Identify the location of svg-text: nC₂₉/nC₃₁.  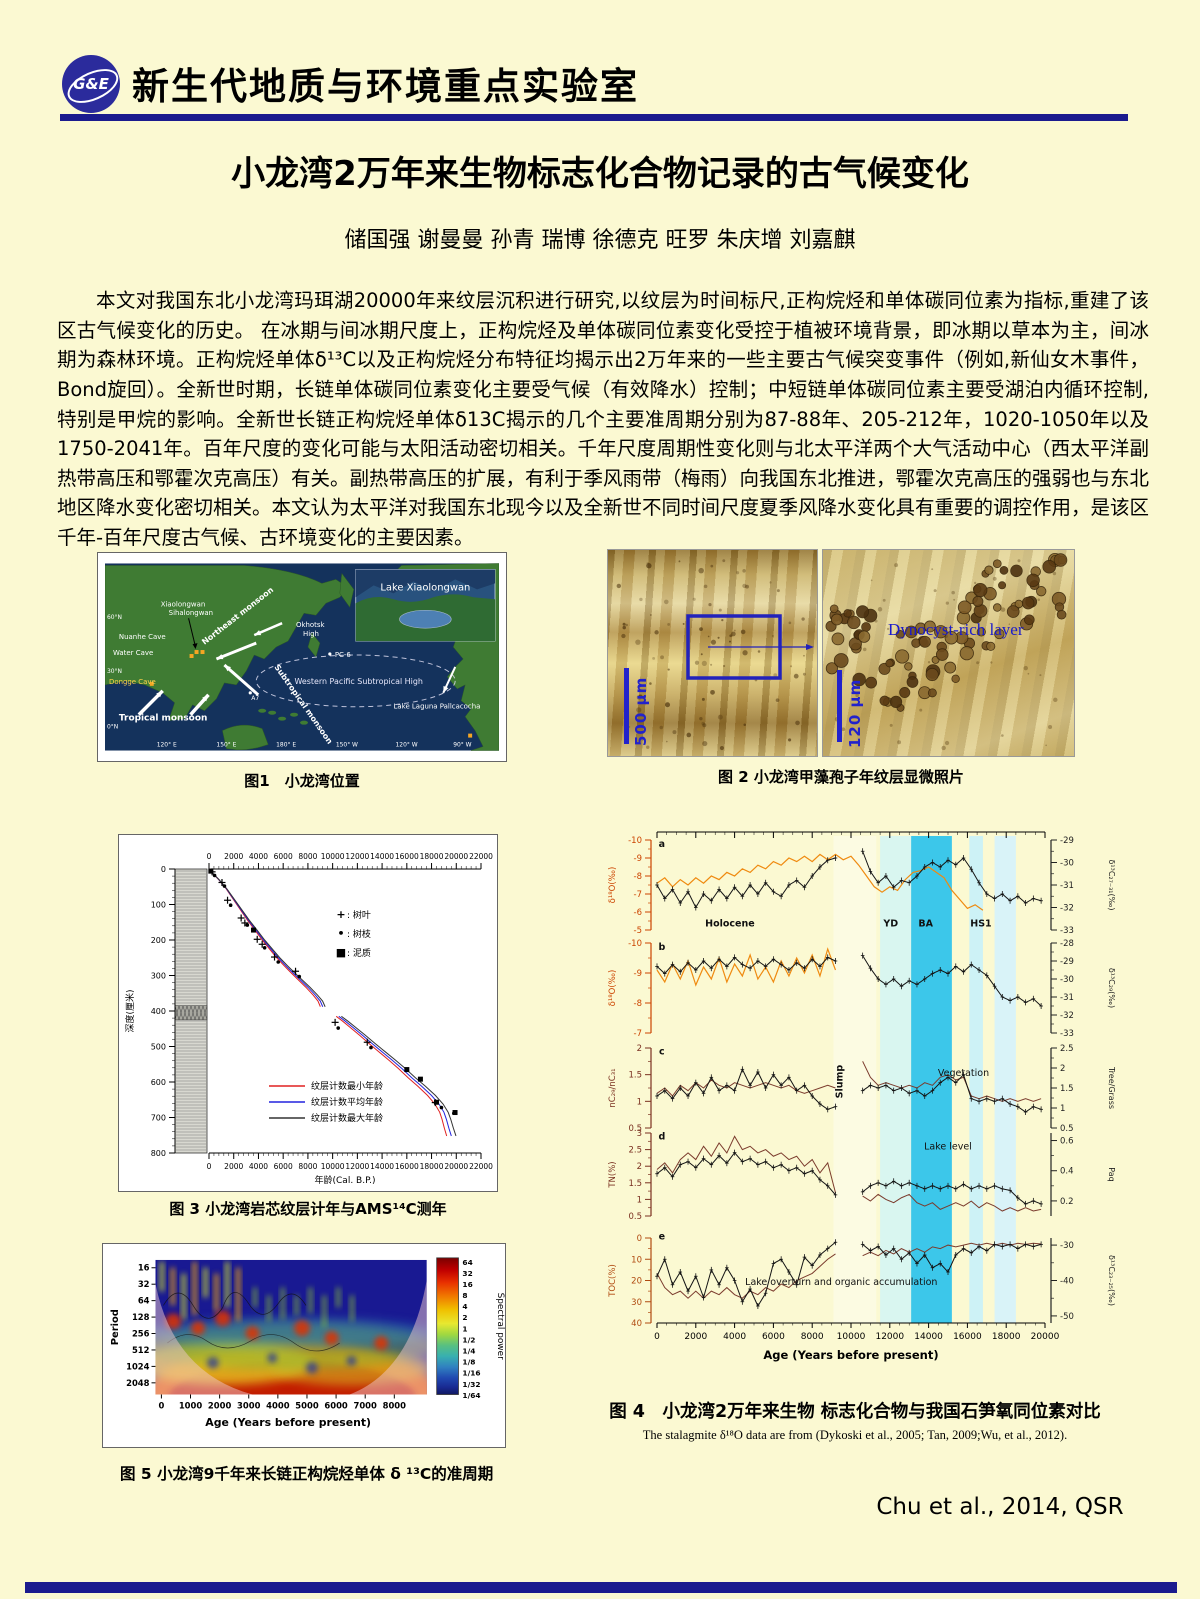
(613, 1087).